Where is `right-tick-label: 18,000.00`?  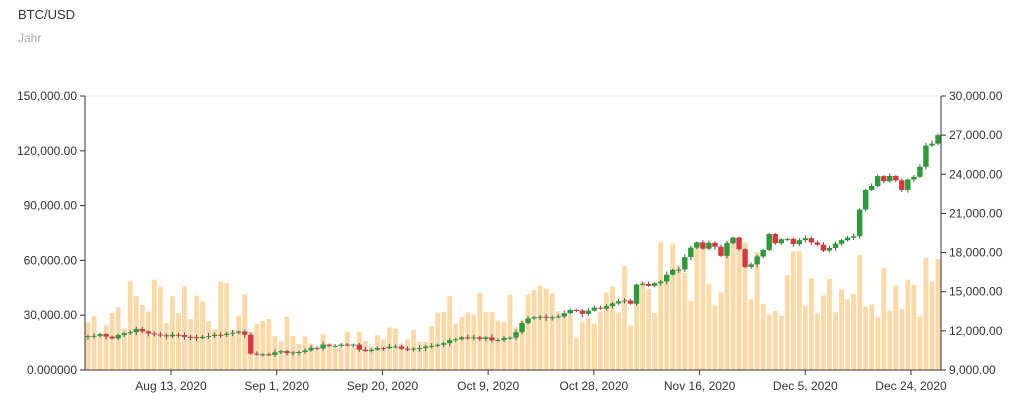
right-tick-label: 18,000.00 is located at coordinates (976, 253).